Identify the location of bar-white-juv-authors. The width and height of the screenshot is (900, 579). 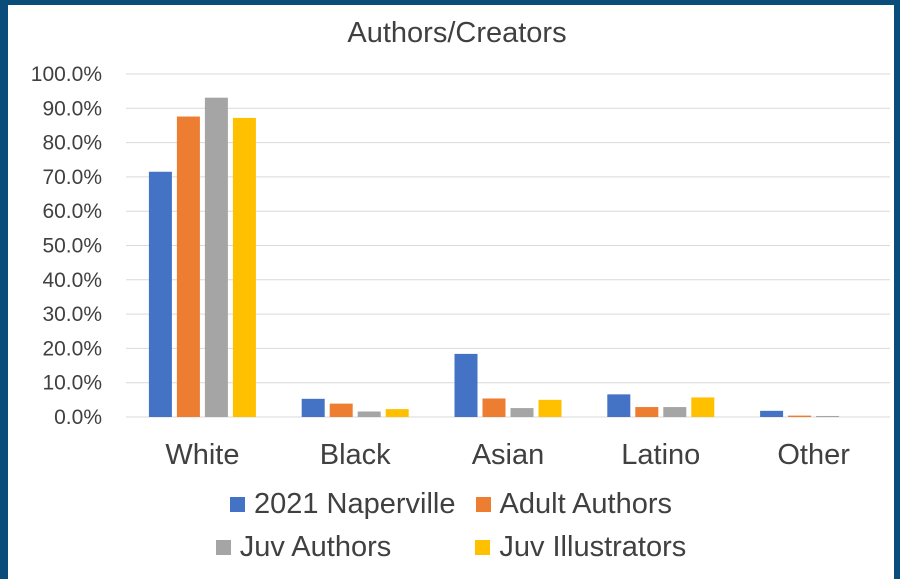
(216, 257).